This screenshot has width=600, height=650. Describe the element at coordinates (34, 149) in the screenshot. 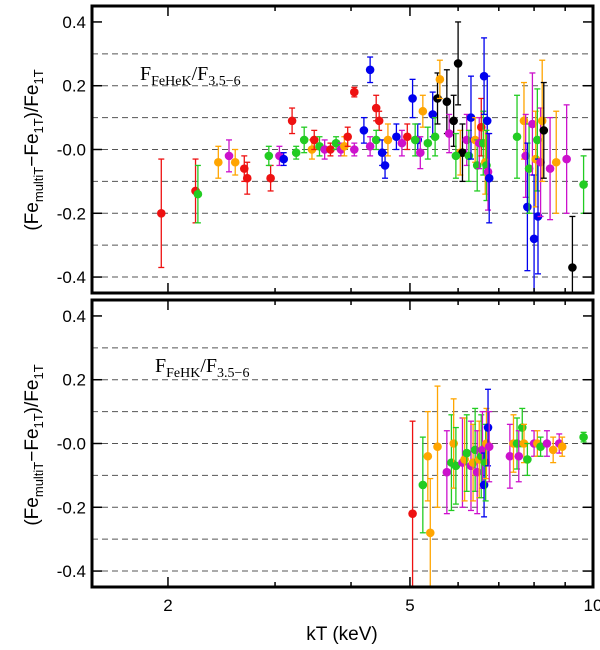

I see `y-axis-title-top: (FemultiT−Fe1T)/Fe1T` at that location.